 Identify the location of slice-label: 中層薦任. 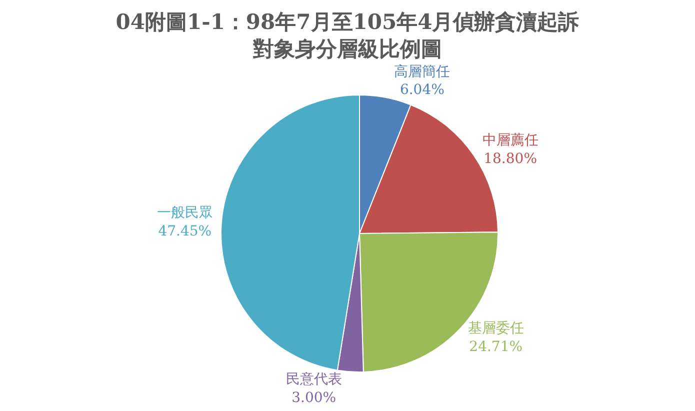
(510, 140).